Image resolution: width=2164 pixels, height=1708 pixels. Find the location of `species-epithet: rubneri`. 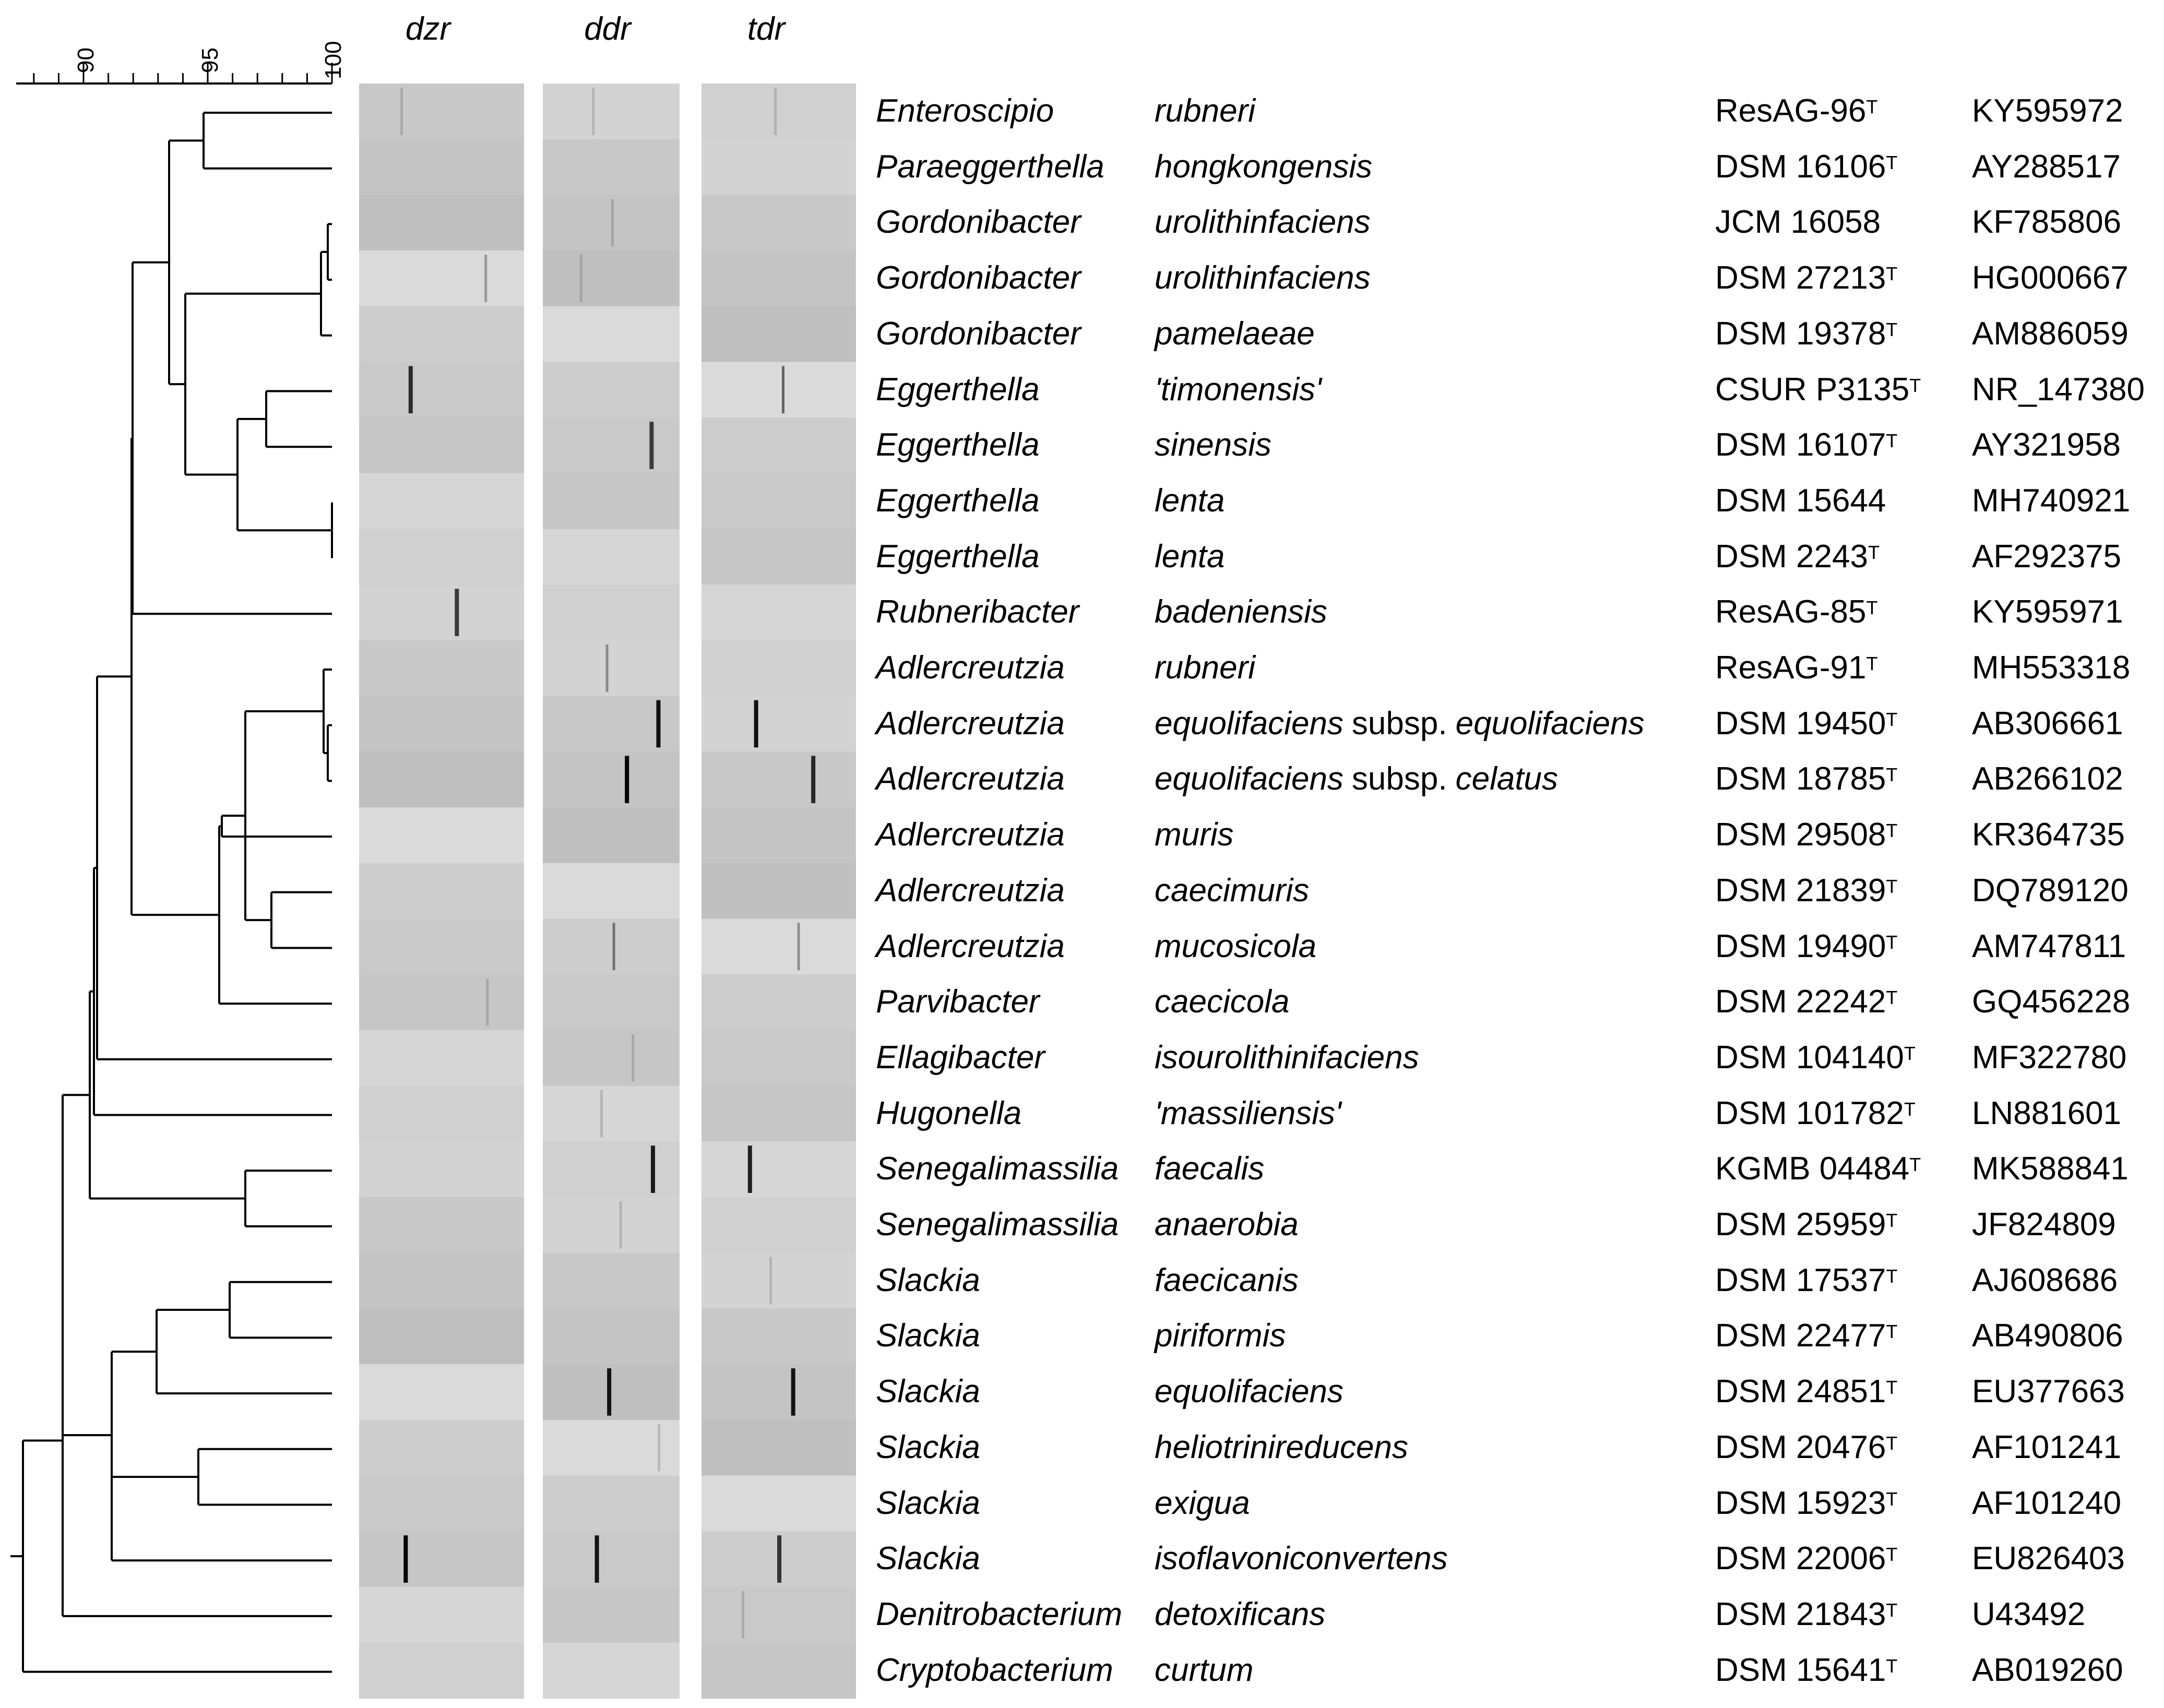

species-epithet: rubneri is located at coordinates (1205, 111).